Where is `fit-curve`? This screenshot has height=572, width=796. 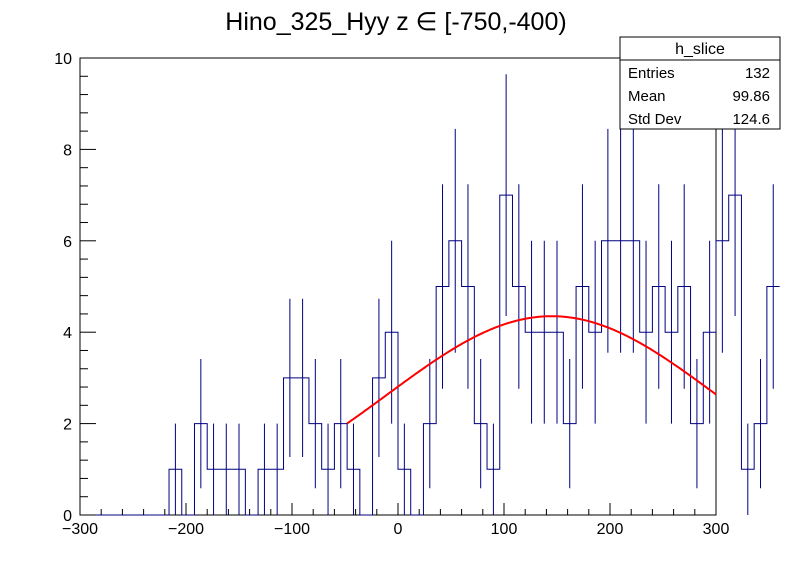 fit-curve is located at coordinates (531, 370).